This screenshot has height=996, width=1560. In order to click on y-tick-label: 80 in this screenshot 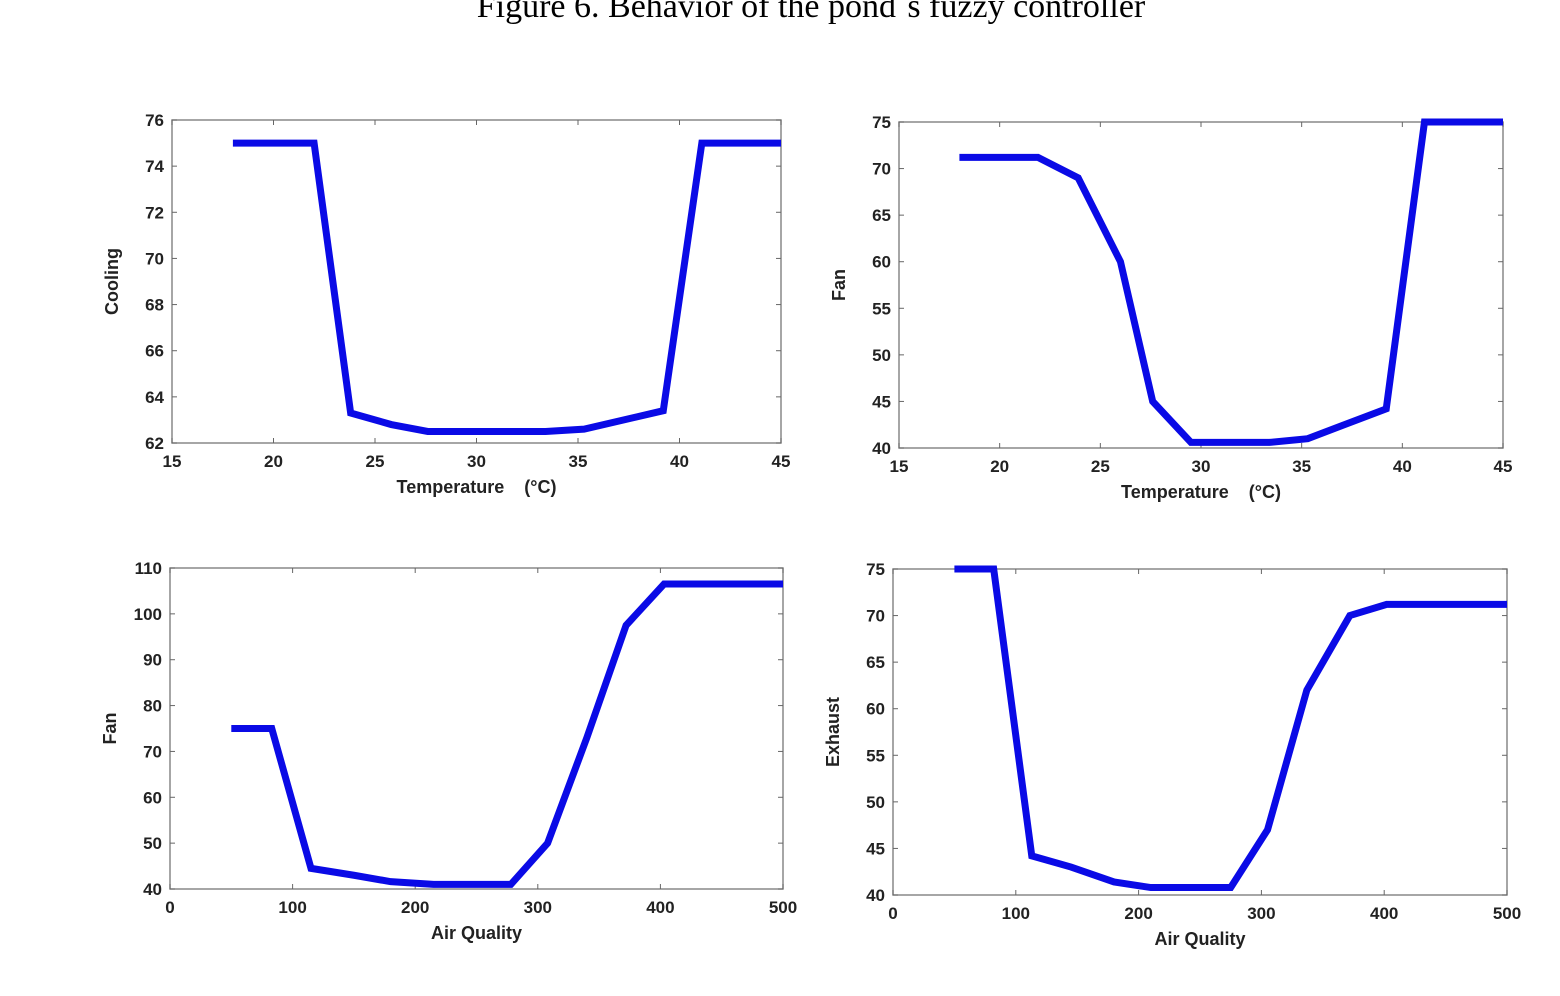, I will do `click(152, 706)`.